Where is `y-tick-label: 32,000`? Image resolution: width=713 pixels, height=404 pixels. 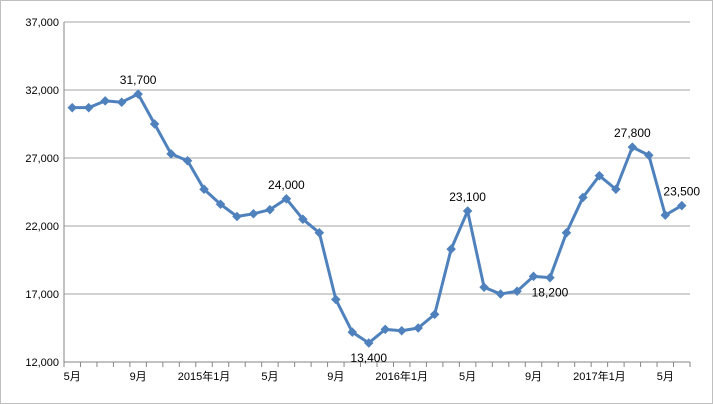
y-tick-label: 32,000 is located at coordinates (42, 91).